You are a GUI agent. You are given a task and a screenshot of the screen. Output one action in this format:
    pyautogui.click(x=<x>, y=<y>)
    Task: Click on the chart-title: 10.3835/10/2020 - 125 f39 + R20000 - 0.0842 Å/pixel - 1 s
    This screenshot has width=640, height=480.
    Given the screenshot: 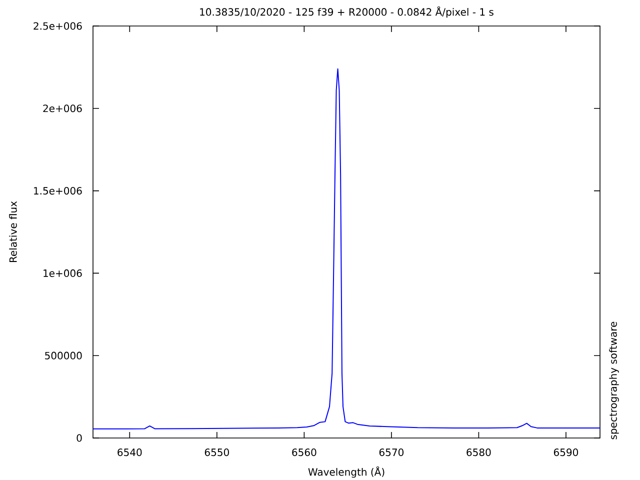 What is the action you would take?
    pyautogui.click(x=347, y=12)
    